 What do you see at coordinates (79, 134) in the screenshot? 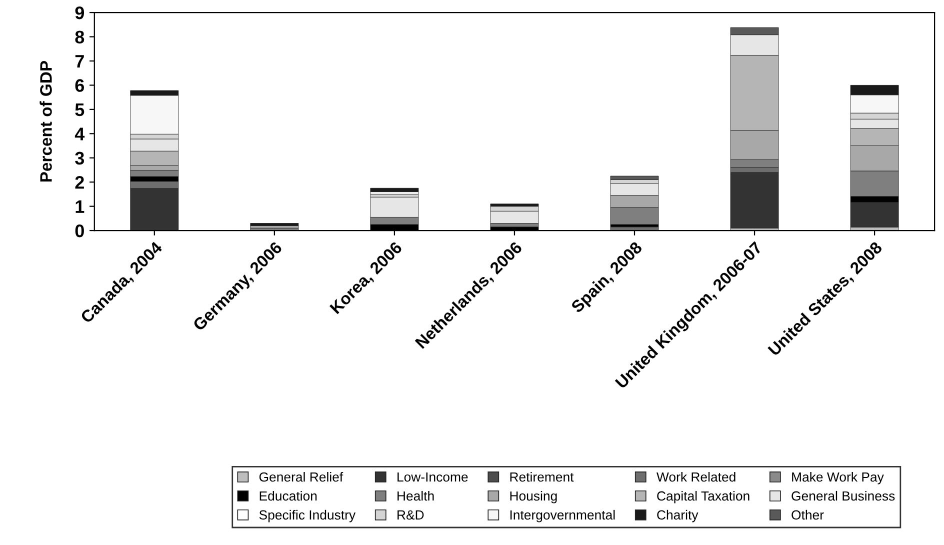
I see `y-tick-label: 4` at bounding box center [79, 134].